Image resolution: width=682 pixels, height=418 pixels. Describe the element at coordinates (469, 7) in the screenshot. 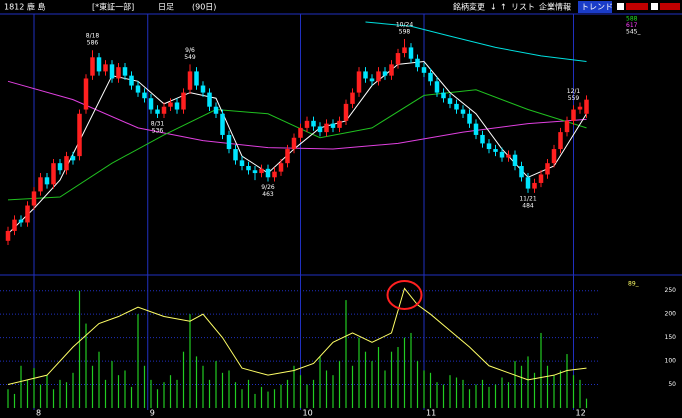

I see `button: 銘柄変更` at that location.